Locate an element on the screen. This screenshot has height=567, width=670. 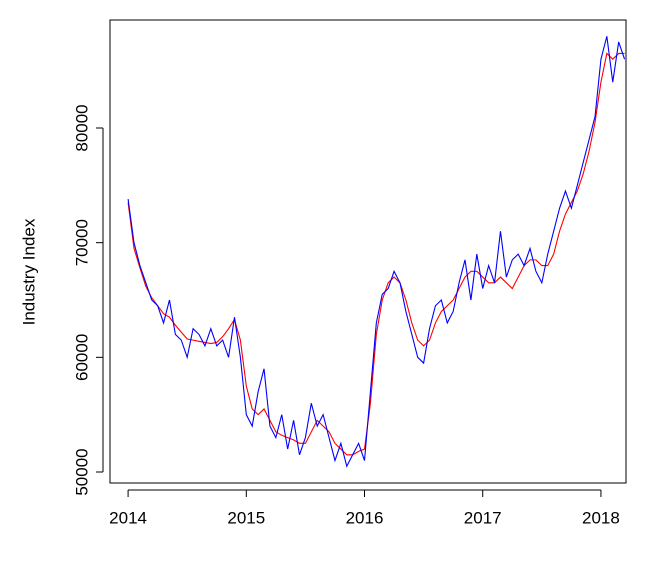
y-tick-label: 50000 is located at coordinates (81, 471).